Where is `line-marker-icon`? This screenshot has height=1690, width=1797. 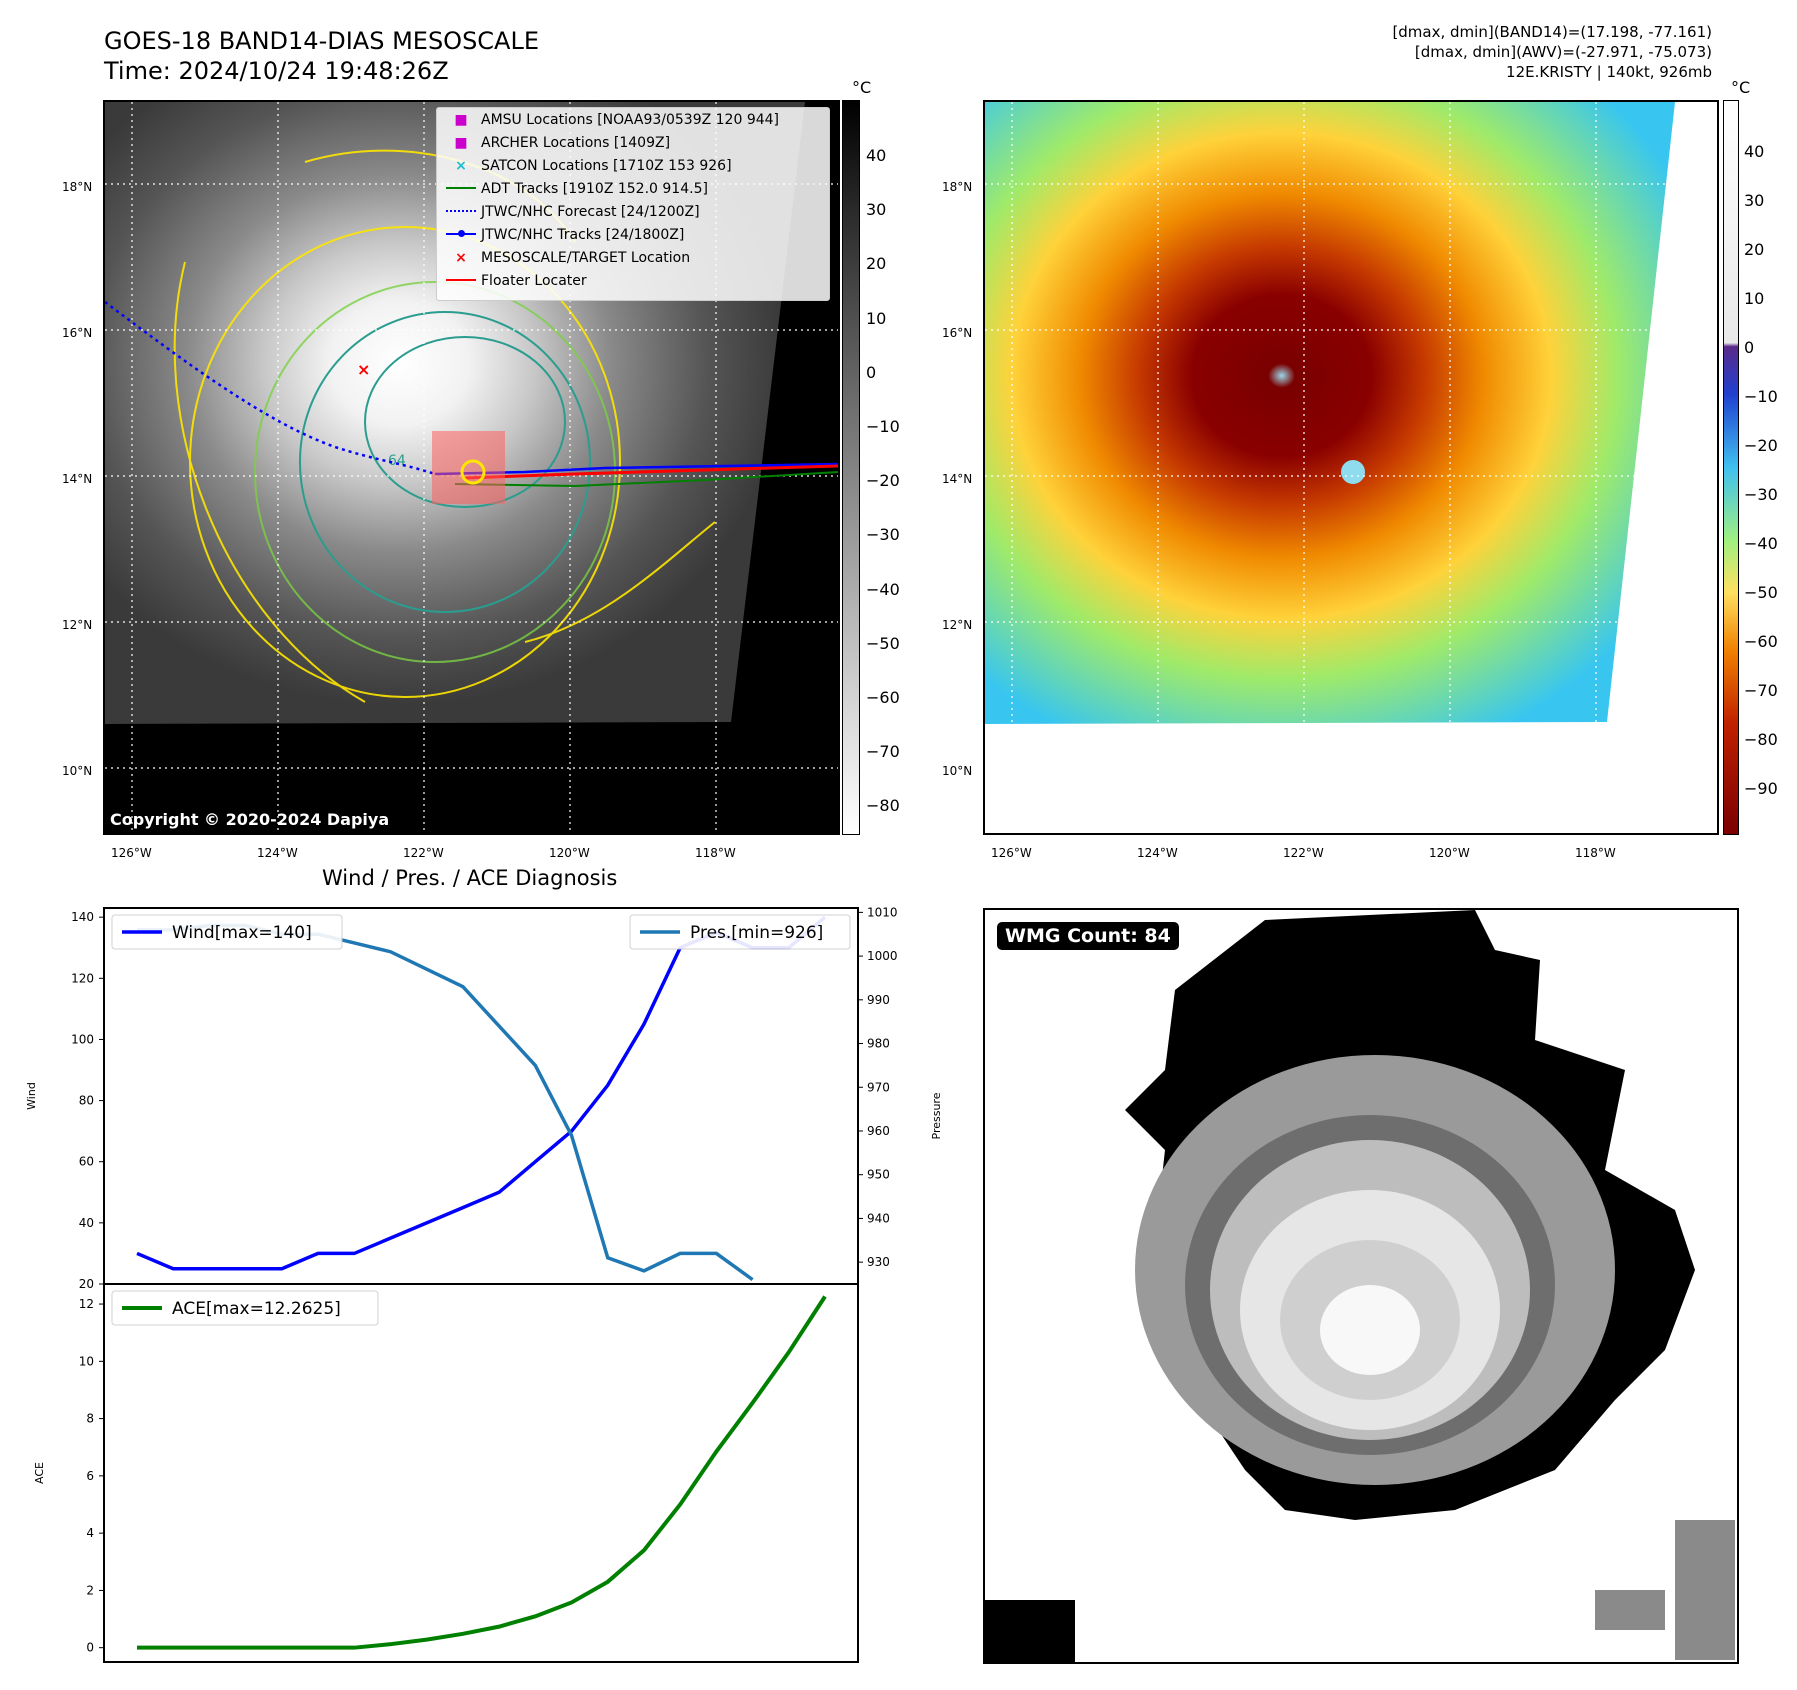
line-marker-icon is located at coordinates (461, 280).